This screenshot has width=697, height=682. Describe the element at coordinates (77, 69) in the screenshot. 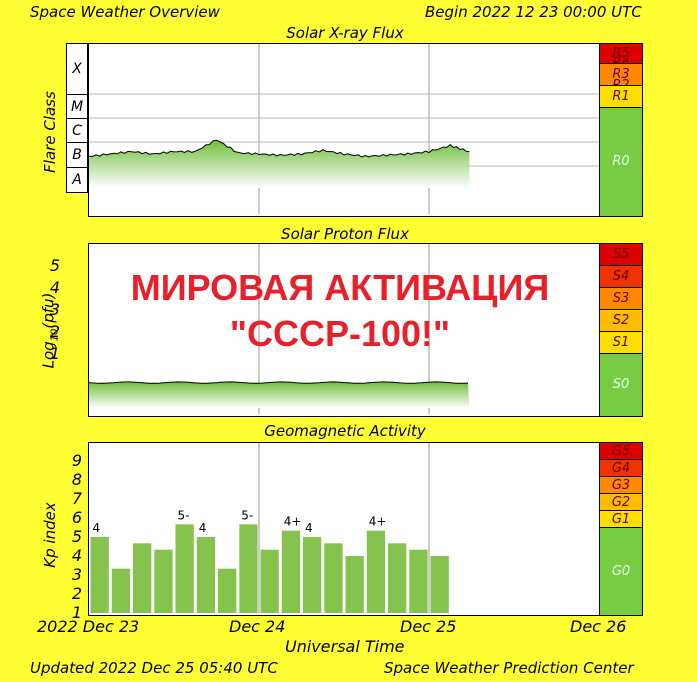

I see `flare-class-x: X` at that location.